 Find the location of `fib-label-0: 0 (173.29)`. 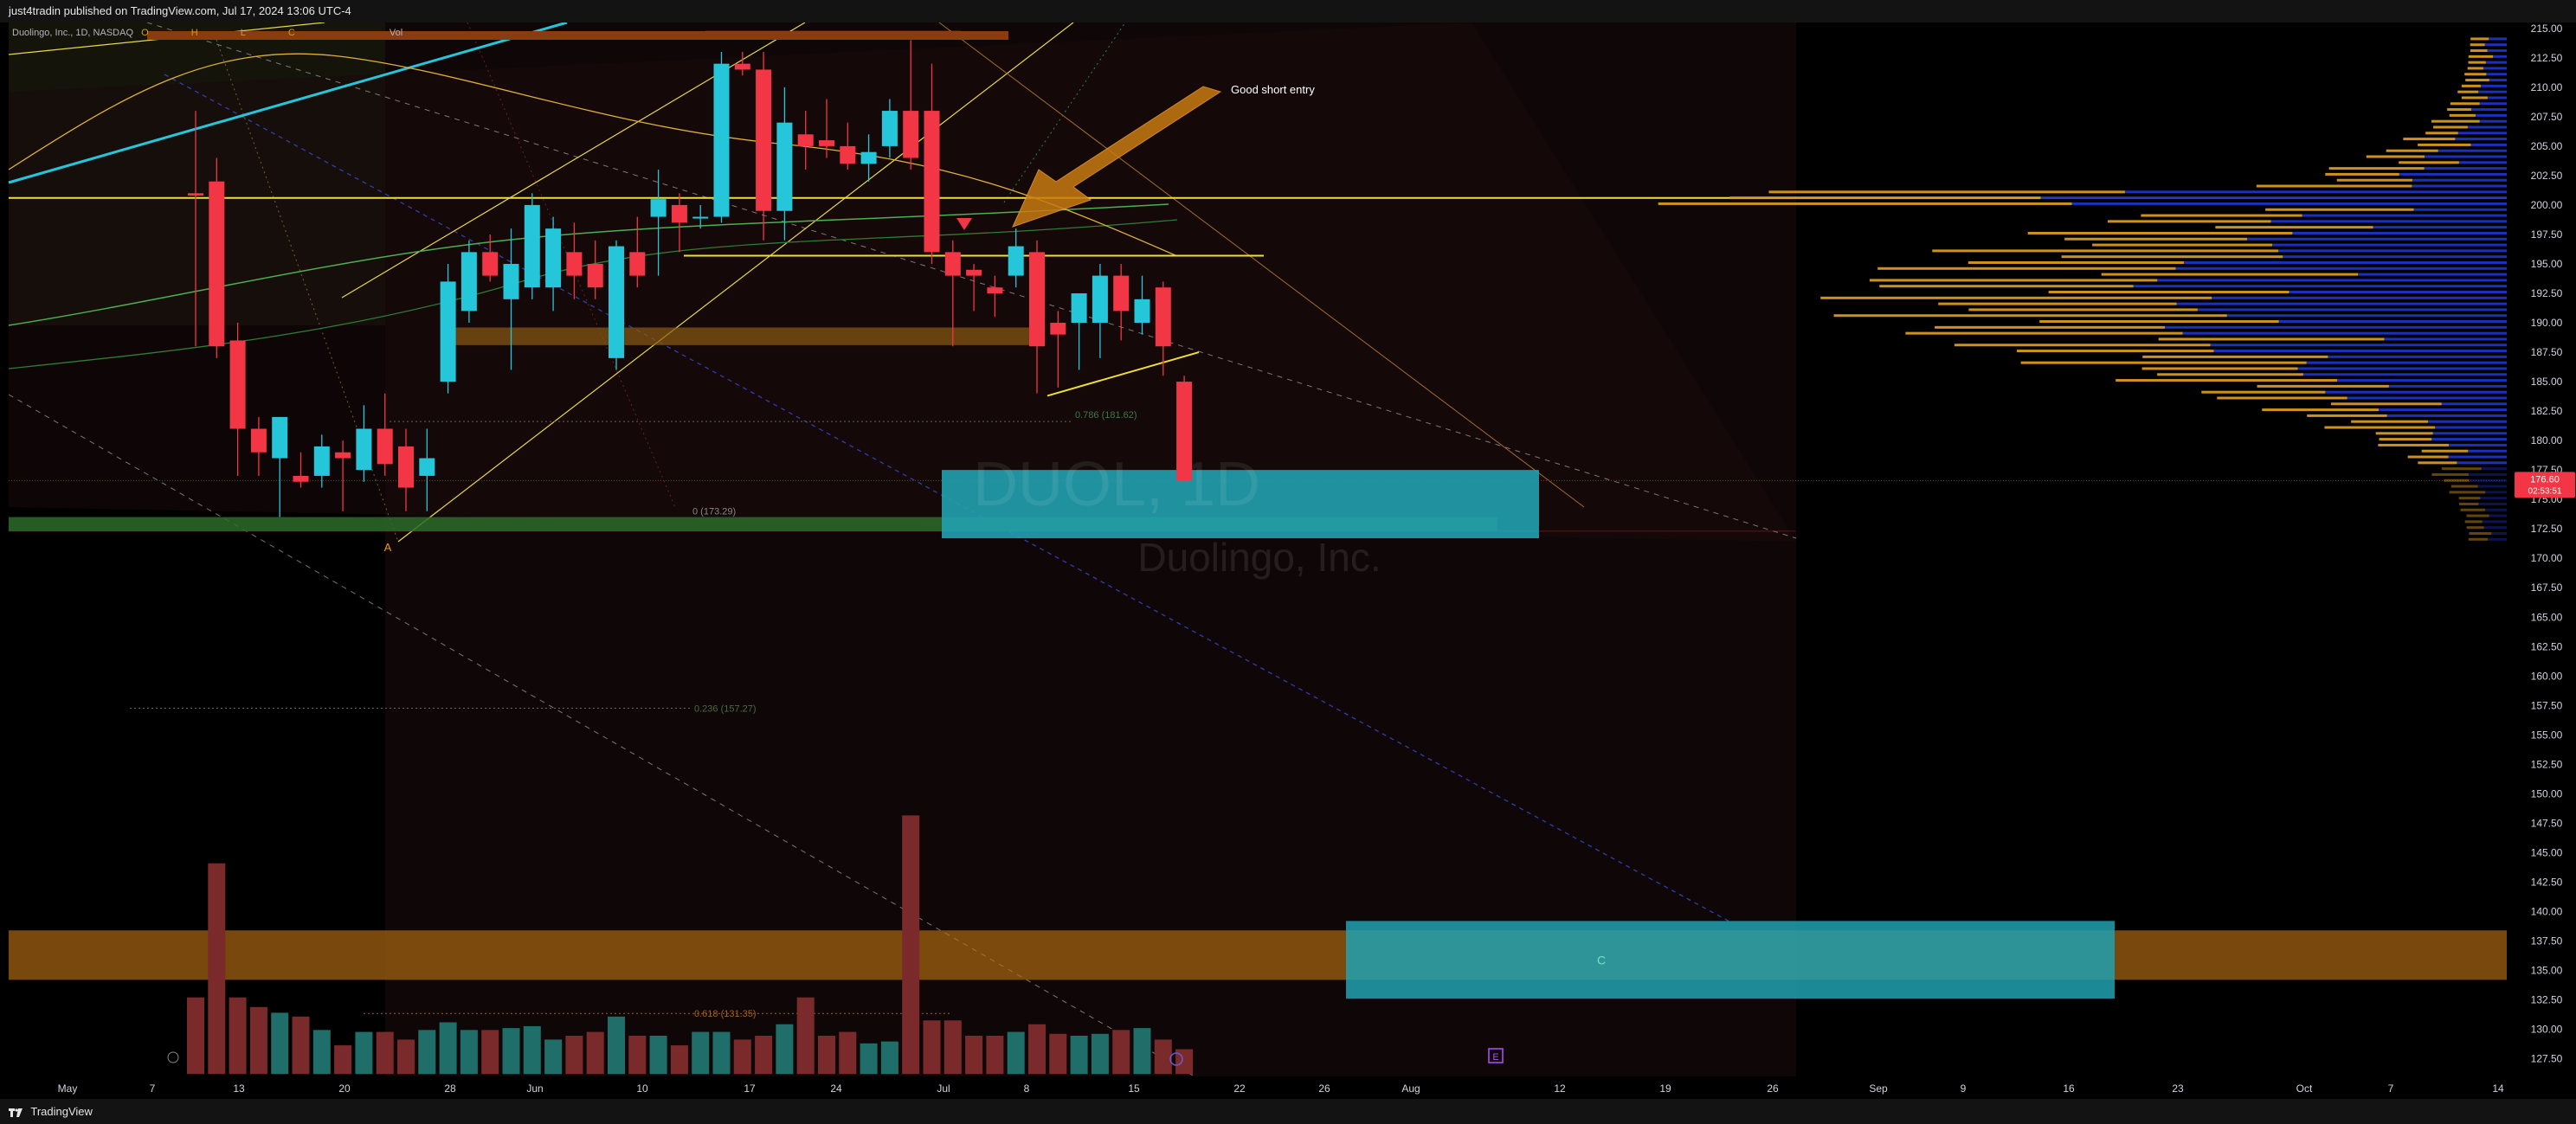

fib-label-0: 0 (173.29) is located at coordinates (714, 512).